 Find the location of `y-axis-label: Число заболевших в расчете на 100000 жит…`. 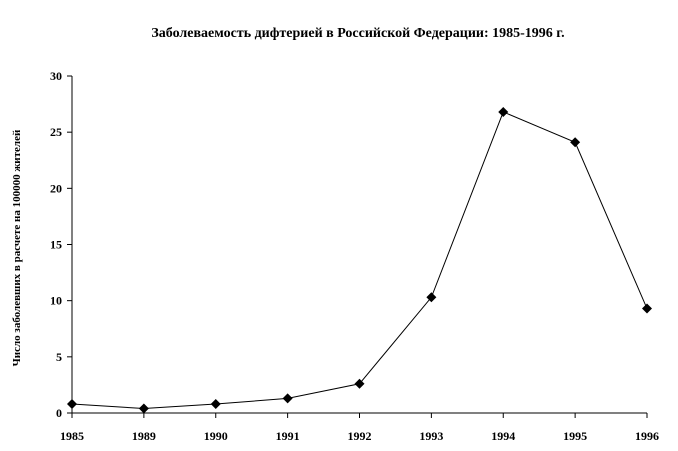

y-axis-label: Число заболевших в расчете на 100000 жит… is located at coordinates (17, 247).